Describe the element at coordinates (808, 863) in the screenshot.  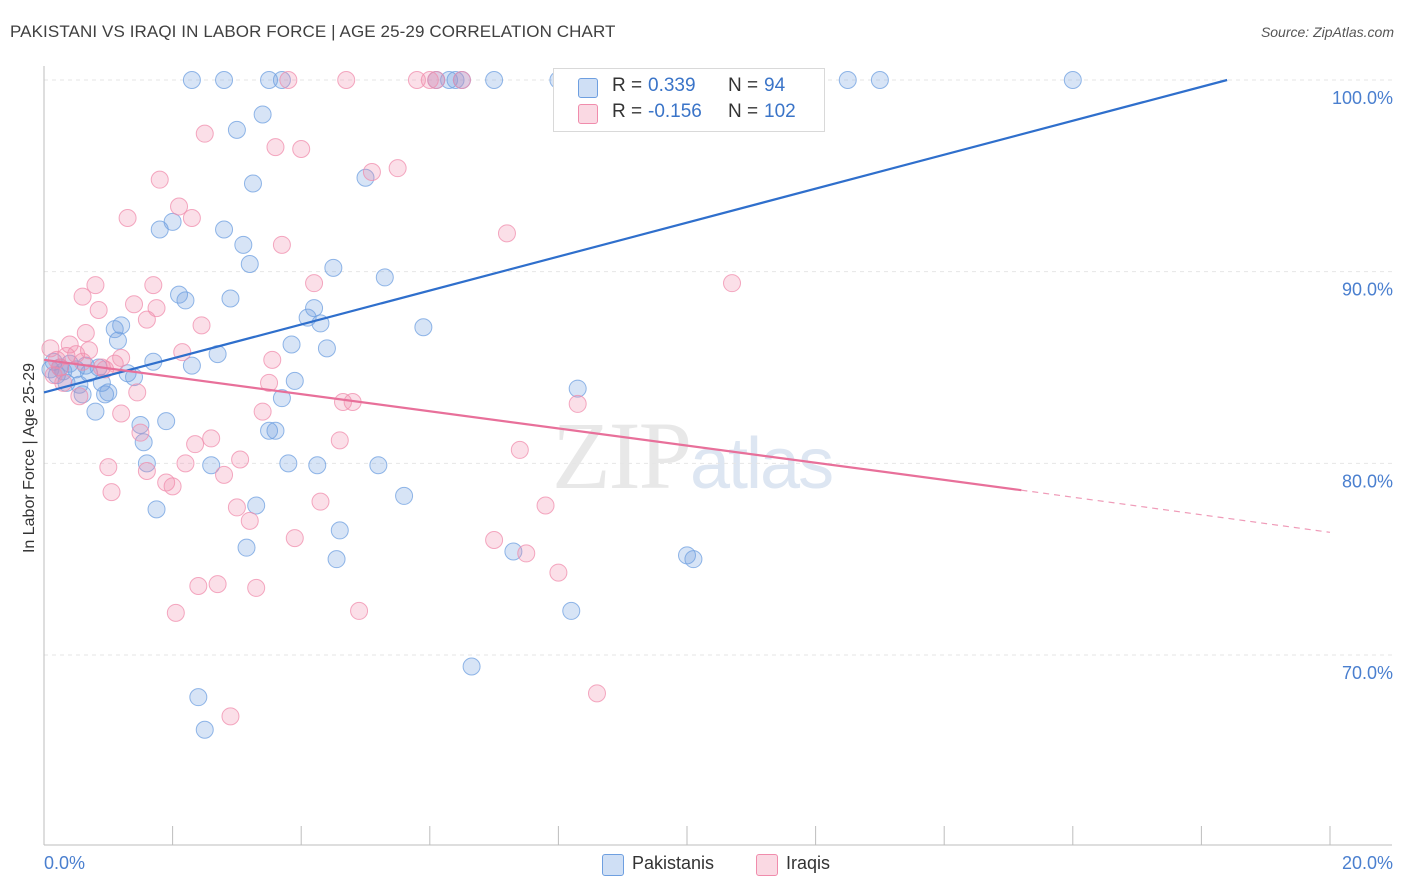
I see `legend-label: Iraqis` at that location.